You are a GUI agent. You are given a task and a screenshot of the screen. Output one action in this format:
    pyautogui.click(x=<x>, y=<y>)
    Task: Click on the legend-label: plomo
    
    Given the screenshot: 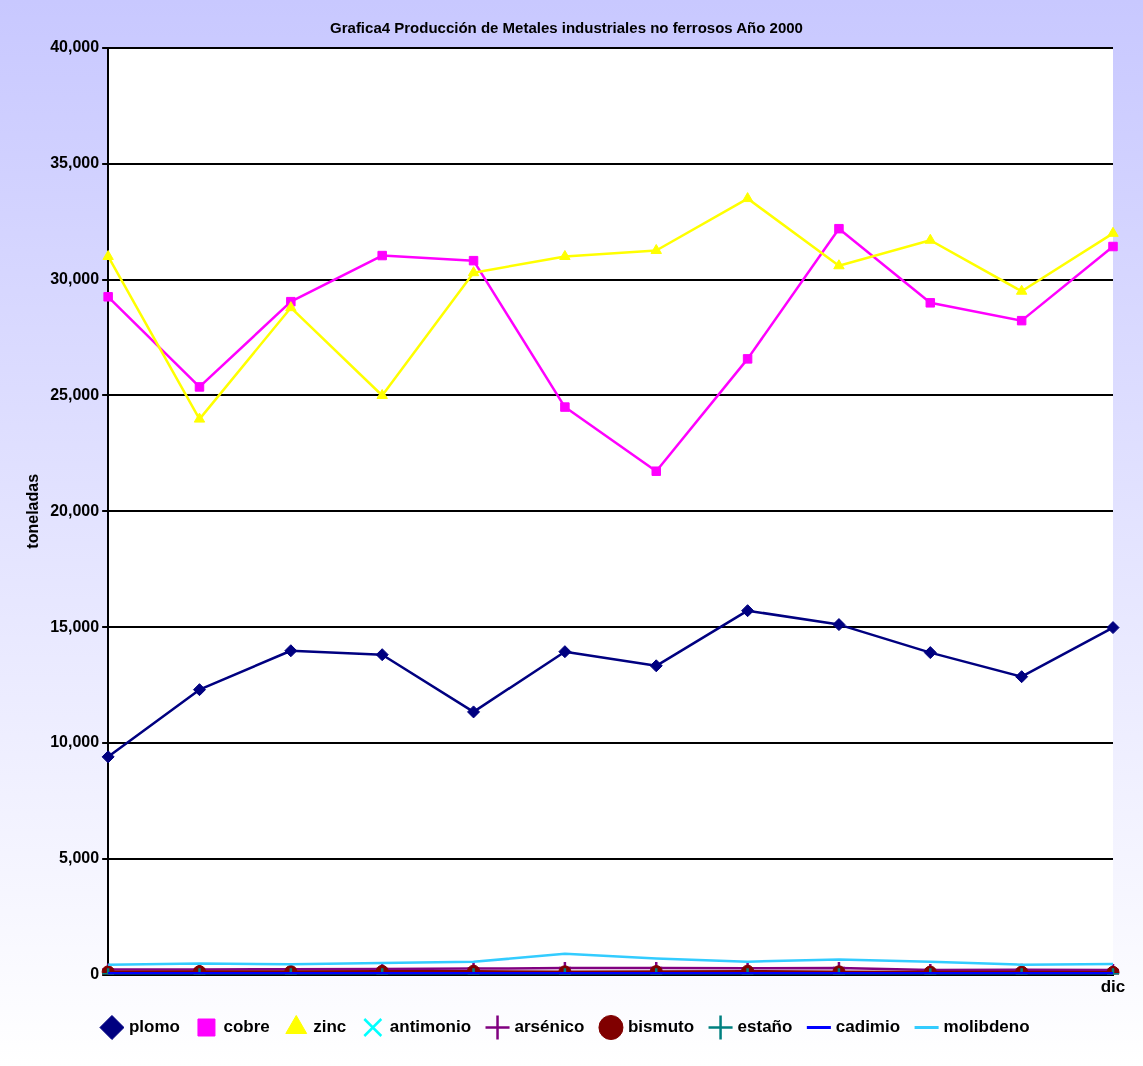 What is the action you would take?
    pyautogui.click(x=154, y=1027)
    